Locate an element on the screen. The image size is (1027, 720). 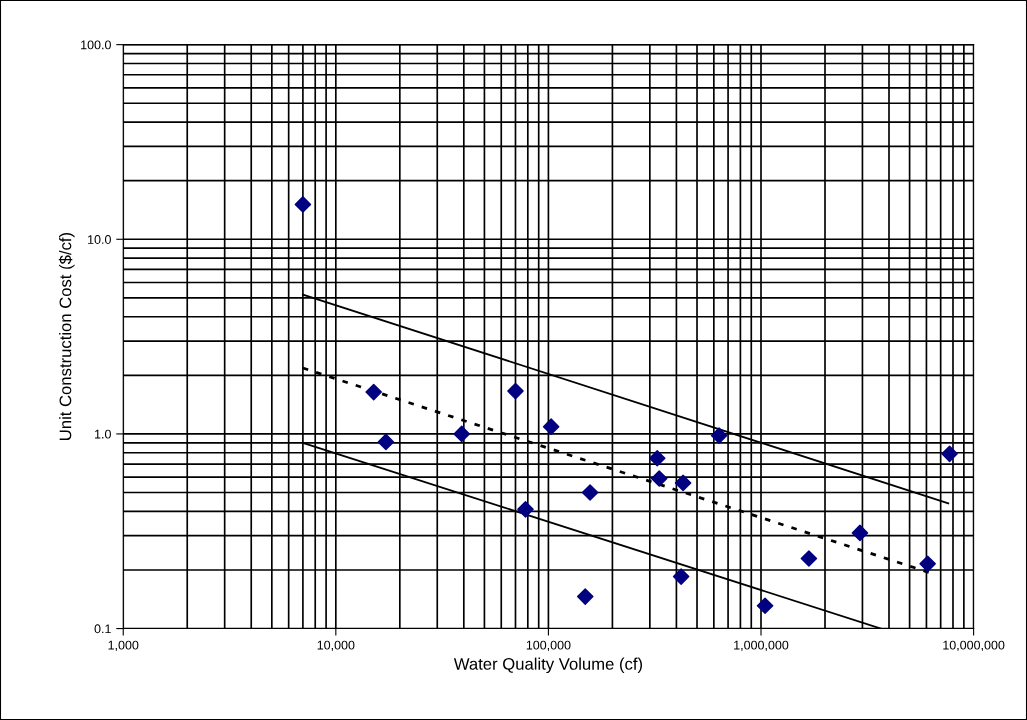
y-tick-label: 10.0 is located at coordinates (99, 239).